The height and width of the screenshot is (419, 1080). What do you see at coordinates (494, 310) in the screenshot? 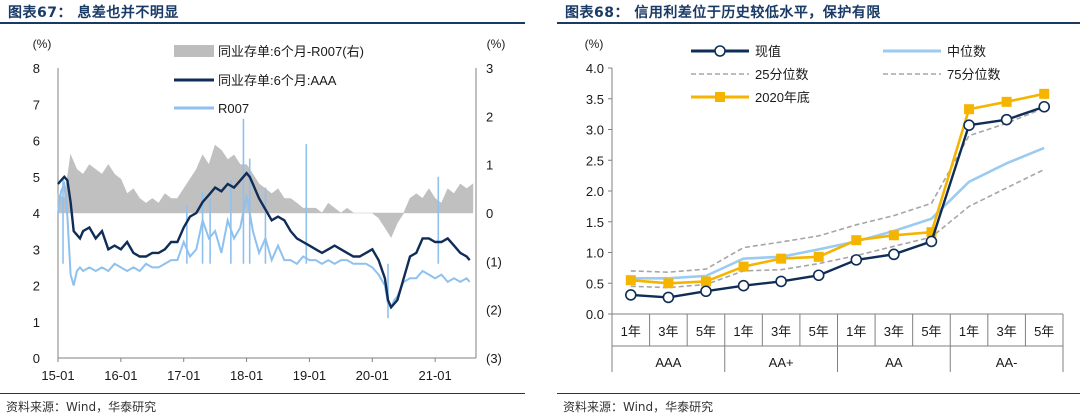
I see `y-right-tick-label: (2)` at bounding box center [494, 310].